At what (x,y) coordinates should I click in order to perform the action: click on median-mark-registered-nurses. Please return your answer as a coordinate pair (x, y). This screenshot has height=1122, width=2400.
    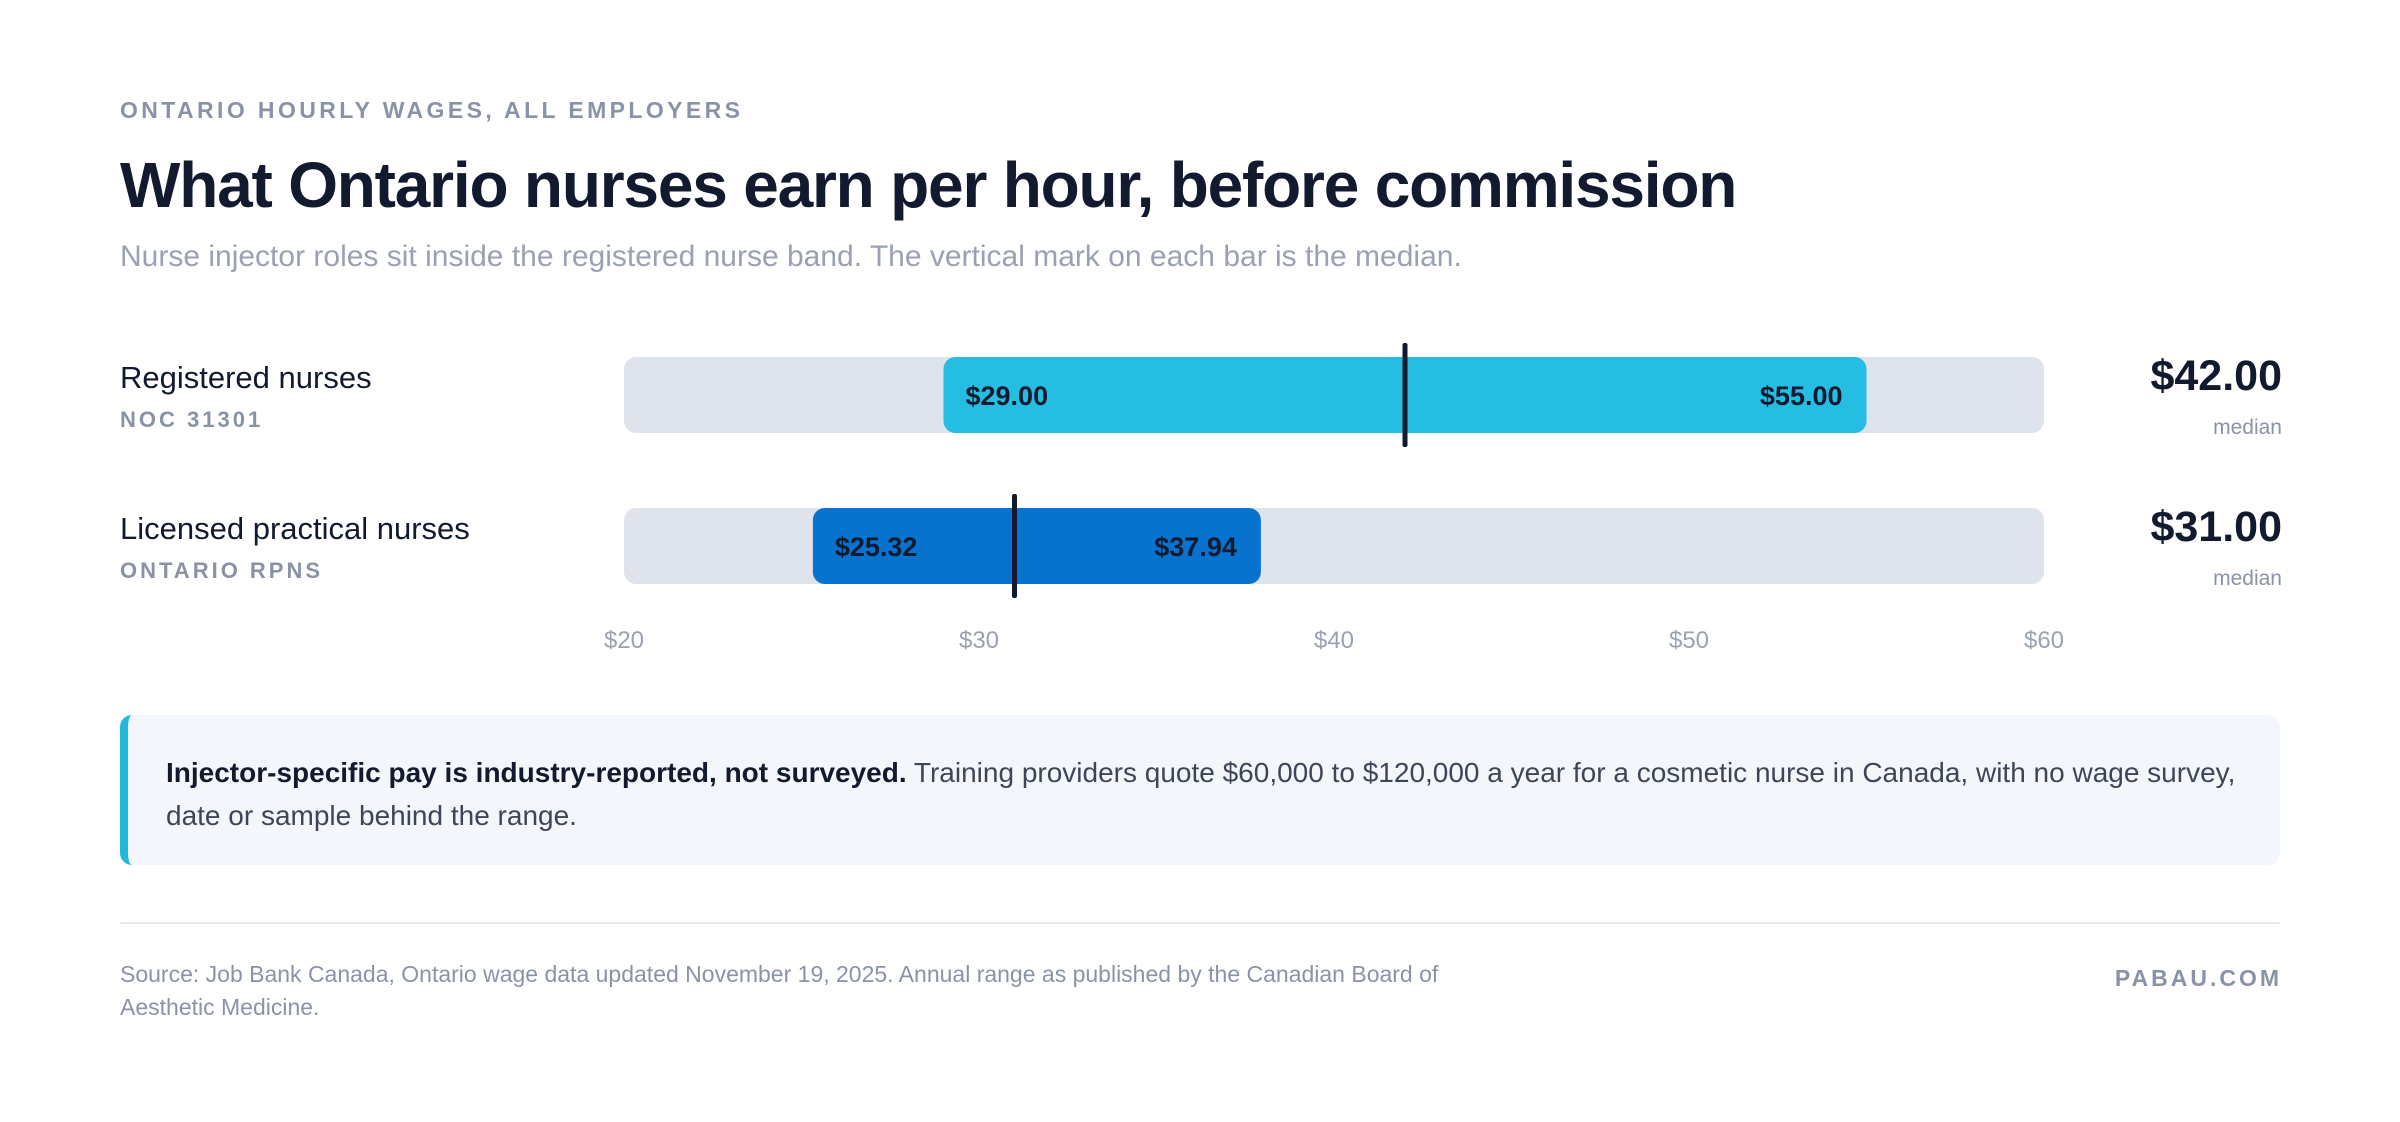
    Looking at the image, I should click on (1405, 395).